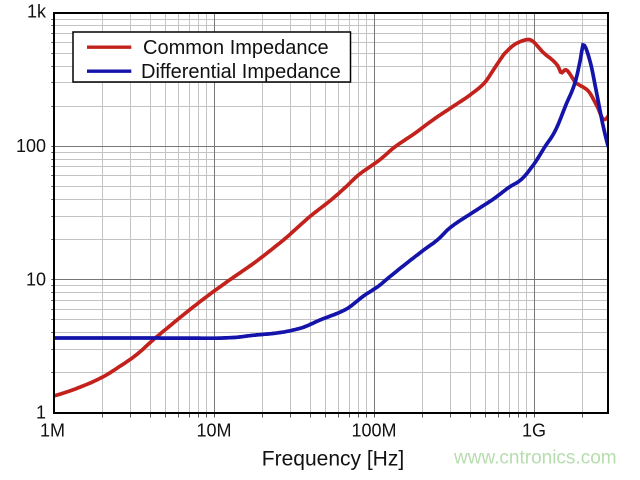 This screenshot has height=480, width=640. Describe the element at coordinates (236, 48) in the screenshot. I see `svg-text: Common Impedance` at that location.